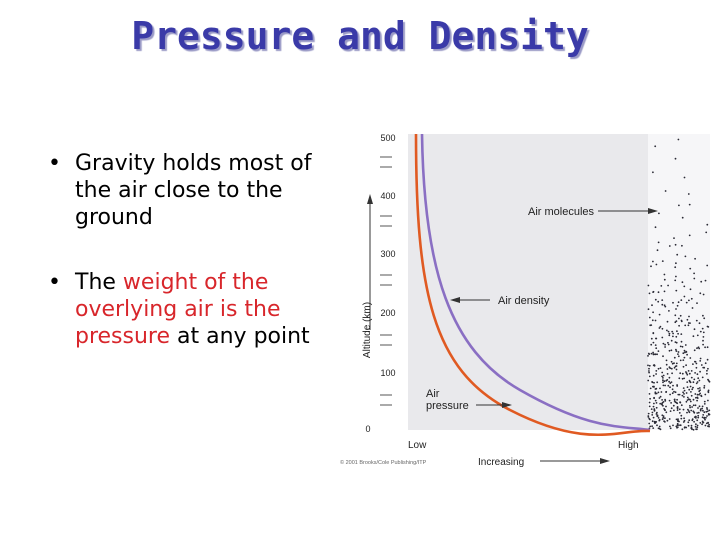  I want to click on x-high-label: High, so click(628, 445).